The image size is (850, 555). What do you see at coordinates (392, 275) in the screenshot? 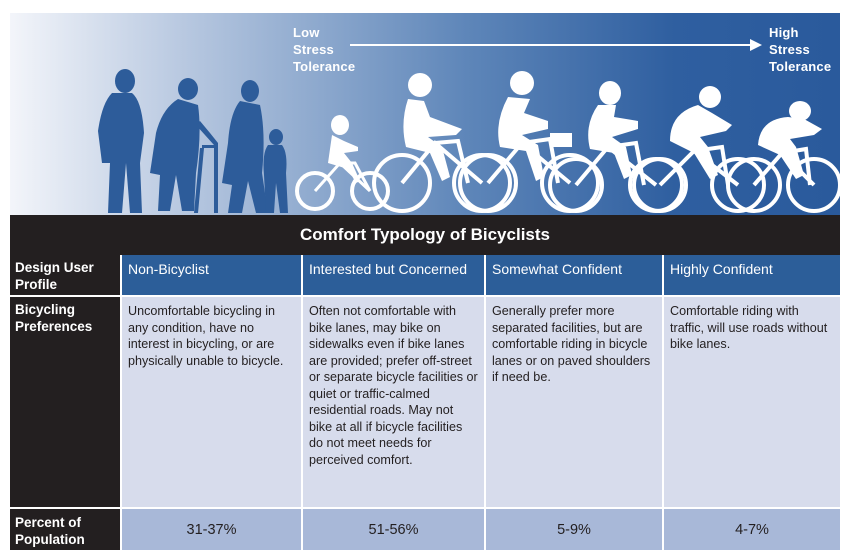
I see `profile-interested-but-concerned: Interested but Concerned` at bounding box center [392, 275].